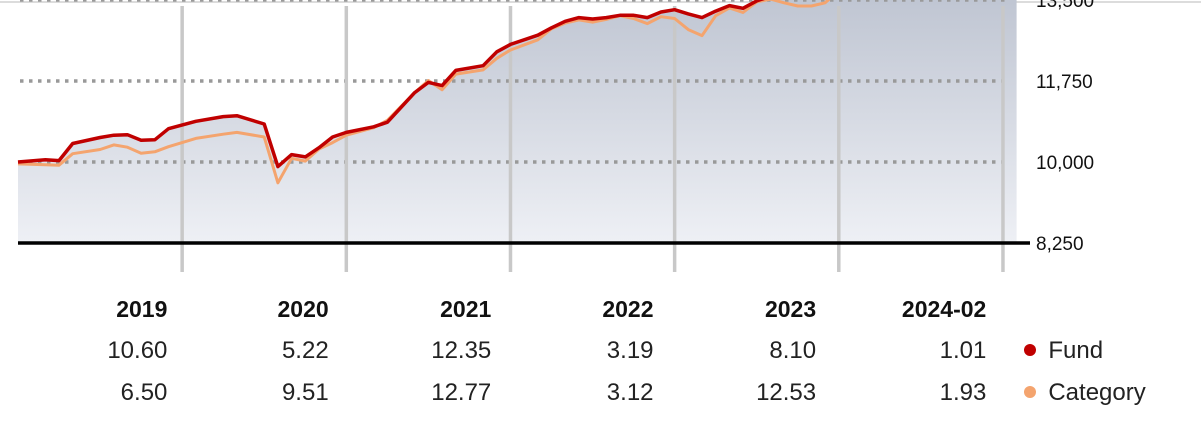  I want to click on y-tick-label: 10,000, so click(1065, 163).